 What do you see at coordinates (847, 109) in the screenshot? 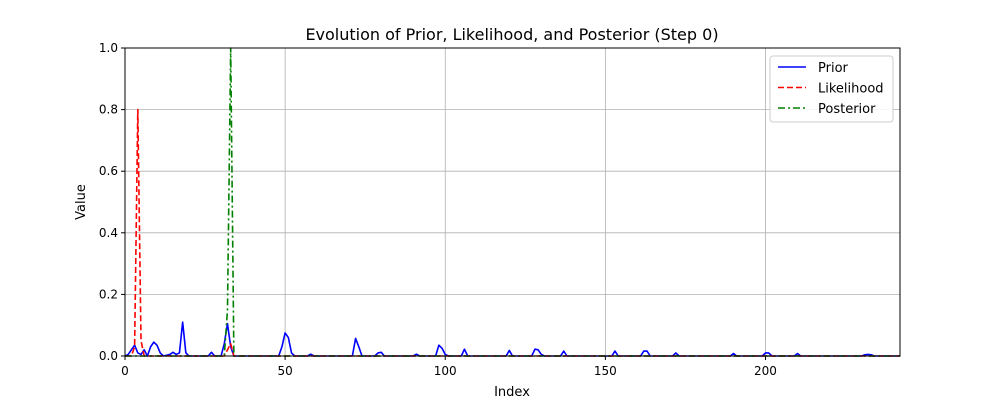
I see `legend-label-posterior: Posterior` at bounding box center [847, 109].